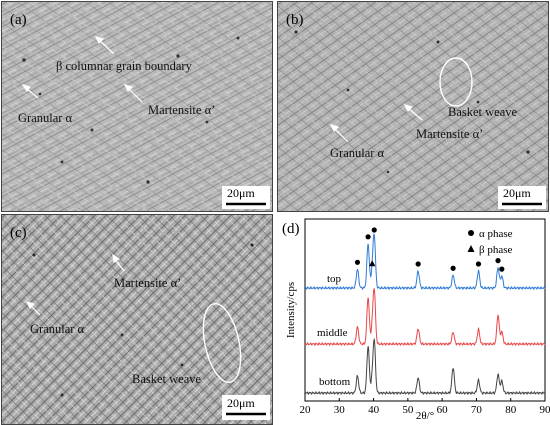 This screenshot has width=550, height=425. What do you see at coordinates (335, 382) in the screenshot?
I see `series-label-bottom: bottom` at bounding box center [335, 382].